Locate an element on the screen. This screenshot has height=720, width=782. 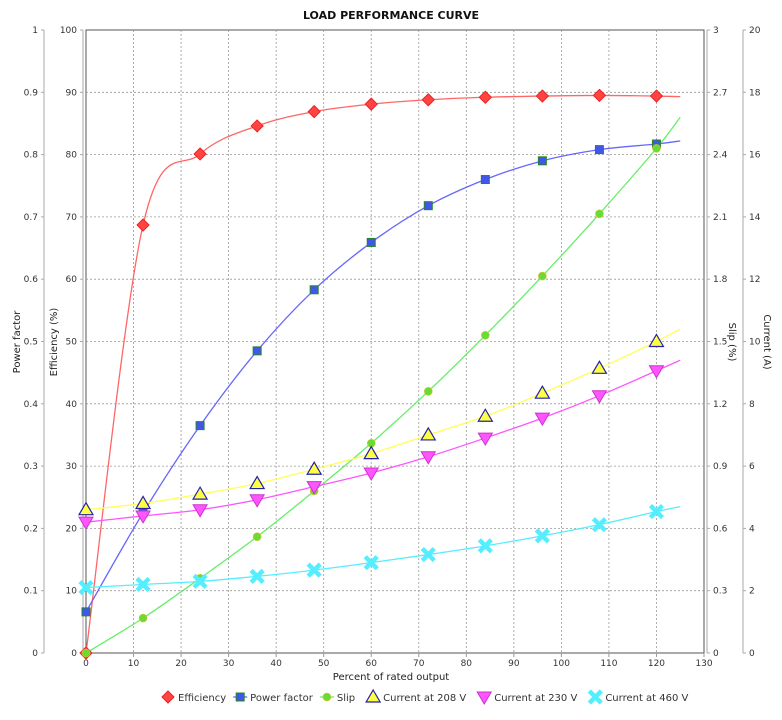
current-at-460-v-line is located at coordinates (383, 547).